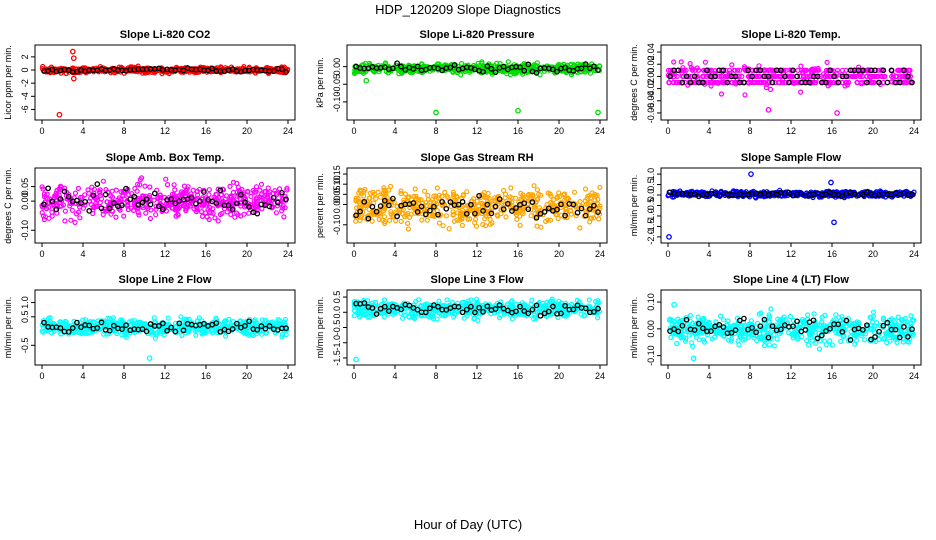 This screenshot has width=936, height=540. What do you see at coordinates (634, 328) in the screenshot?
I see `y-axis-label: ml/min per min.` at bounding box center [634, 328].